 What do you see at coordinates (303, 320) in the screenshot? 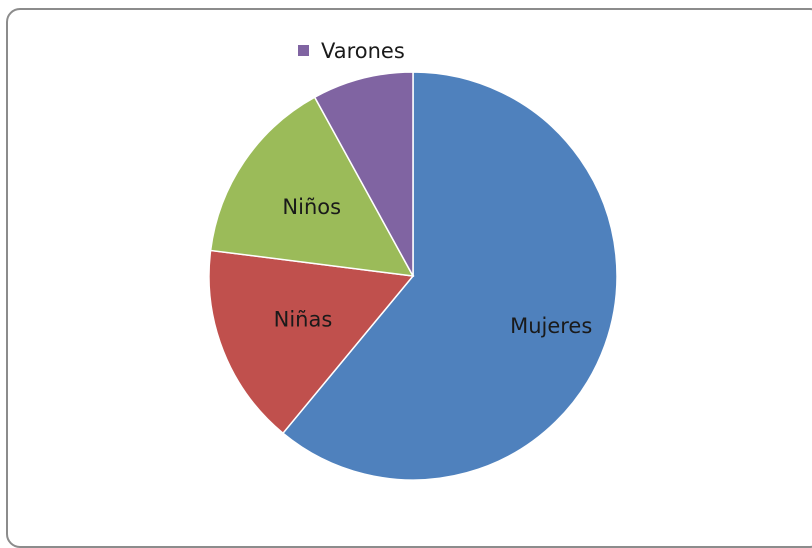
I see `slice-label-niñas: Niñas` at bounding box center [303, 320].